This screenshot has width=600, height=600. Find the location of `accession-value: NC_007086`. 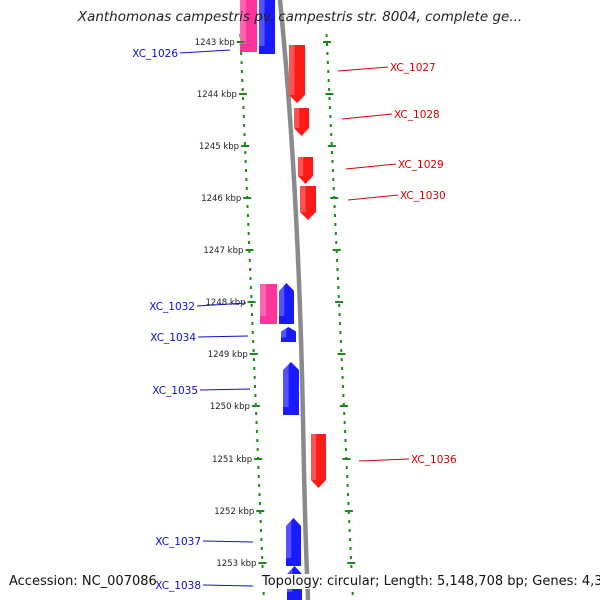

accession-value: NC_007086 is located at coordinates (119, 581).